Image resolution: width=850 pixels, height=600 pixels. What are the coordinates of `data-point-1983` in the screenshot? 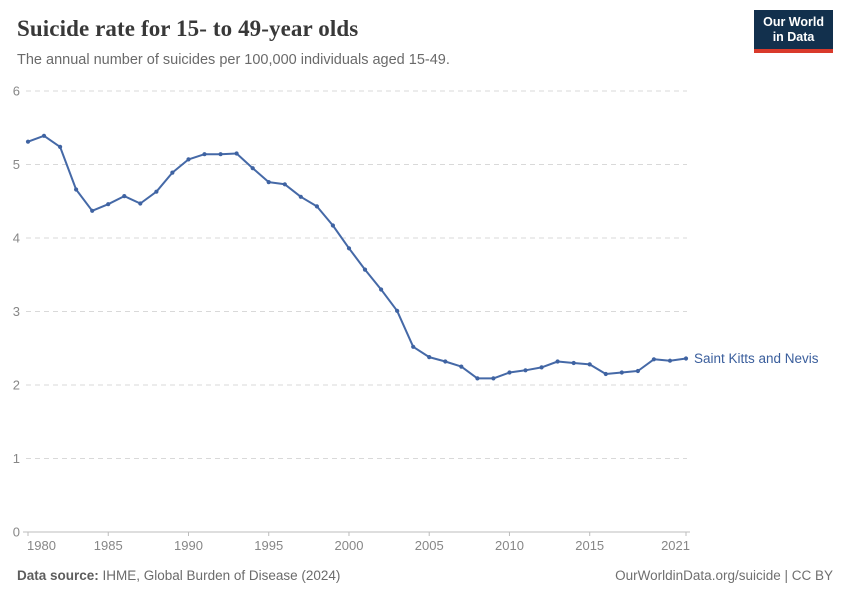 It's located at (76, 189).